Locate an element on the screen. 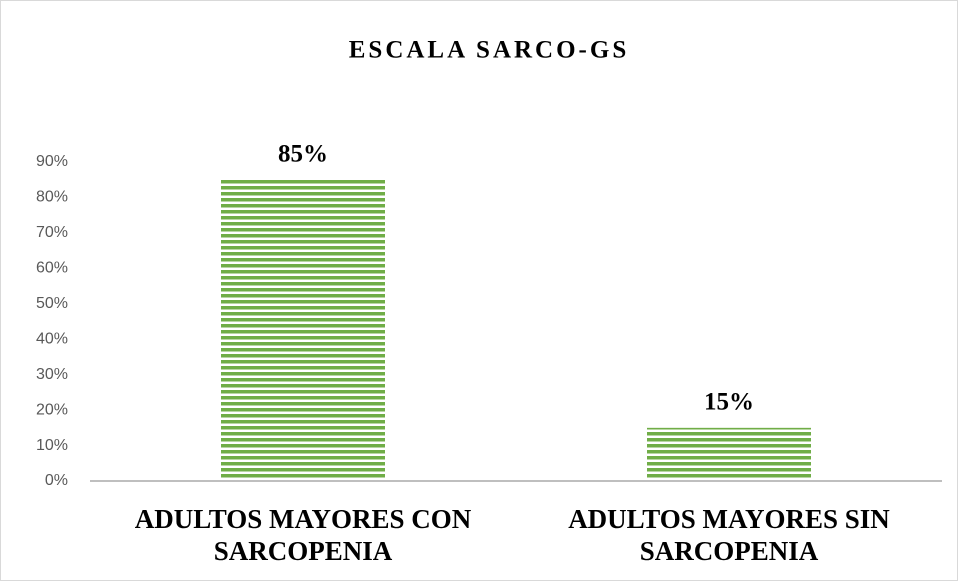 Image resolution: width=958 pixels, height=581 pixels. y-tick-label: 90% is located at coordinates (52, 161).